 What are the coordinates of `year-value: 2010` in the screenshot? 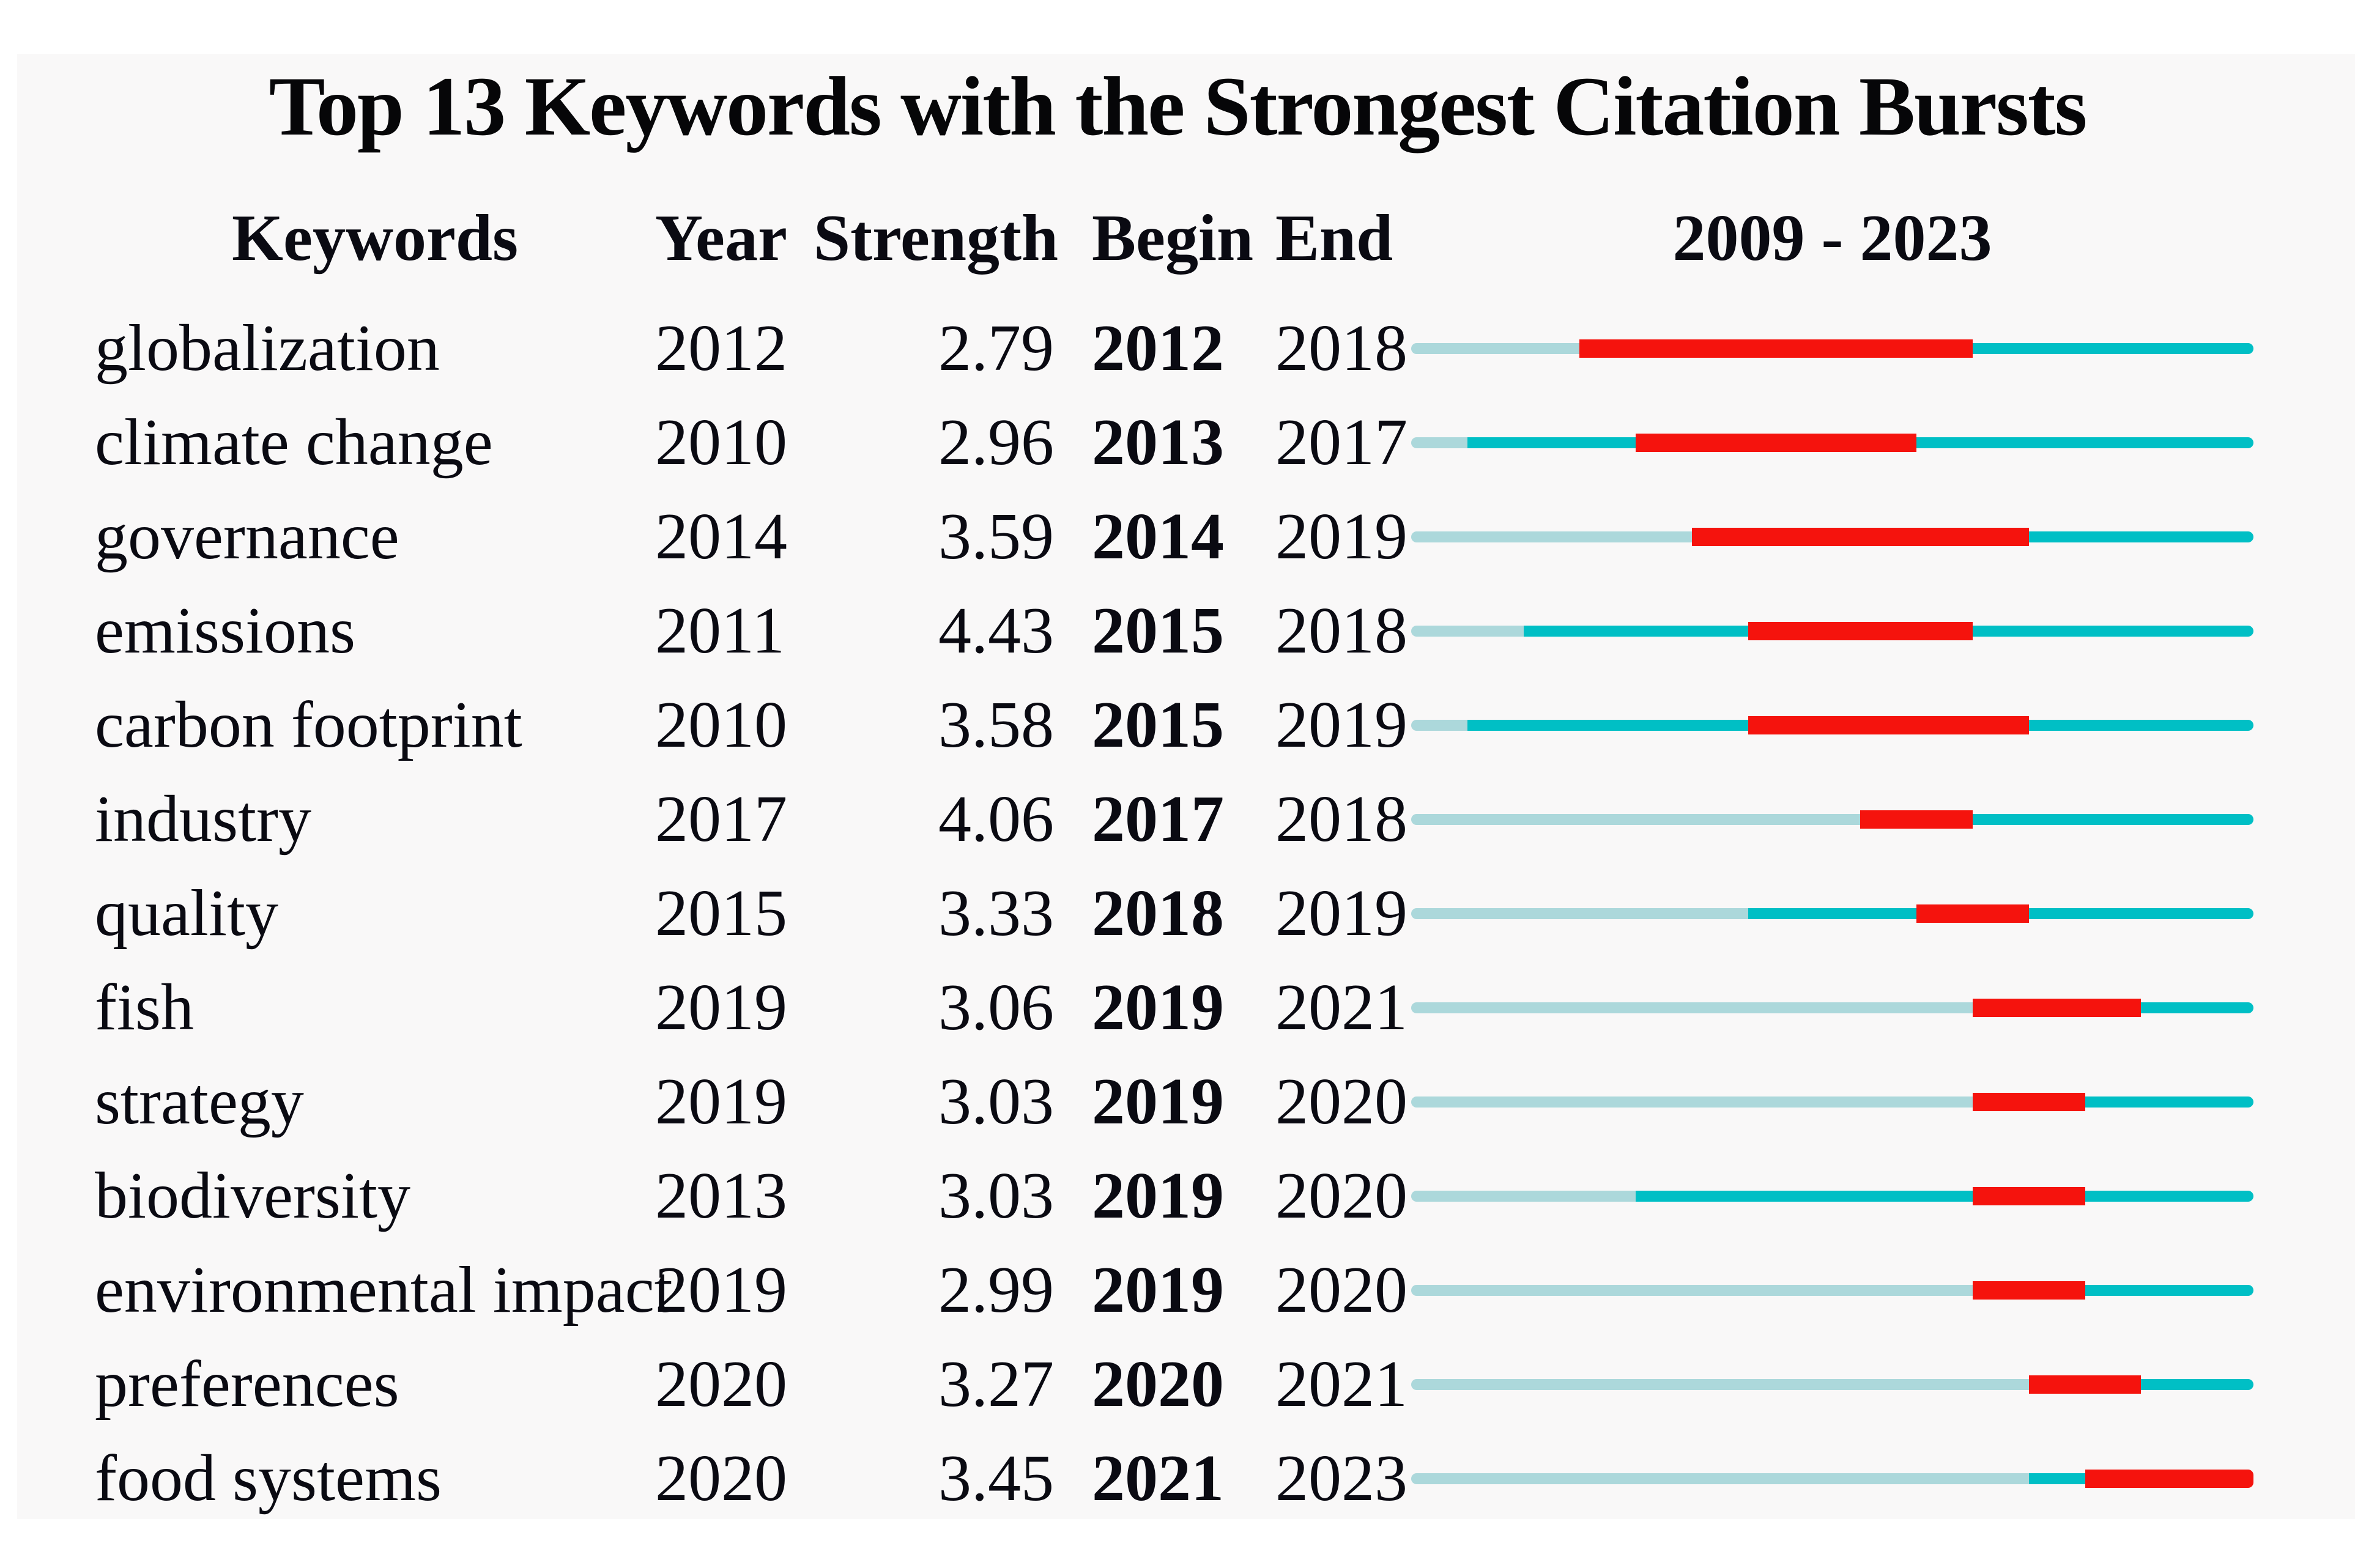 It's located at (721, 442).